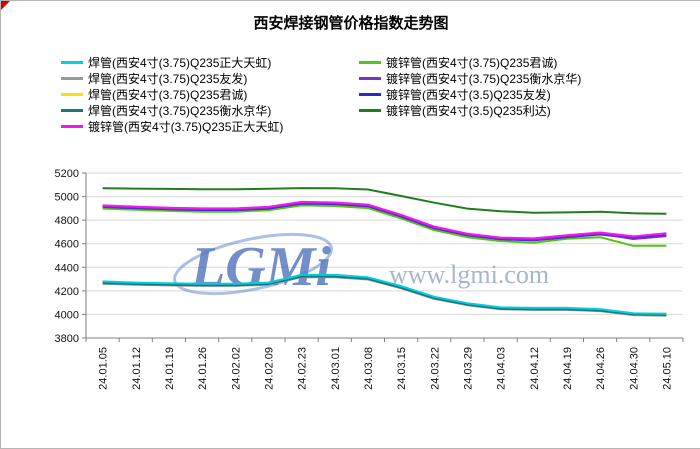 The image size is (700, 449). Describe the element at coordinates (67, 174) in the screenshot. I see `y-tick-label: 5200` at that location.